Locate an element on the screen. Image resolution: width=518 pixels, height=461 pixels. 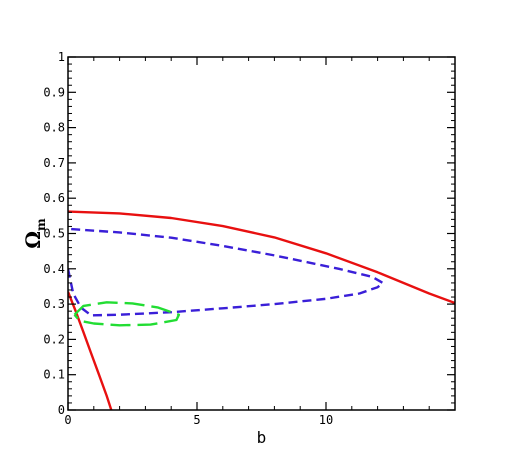
y-tick-label: 0.5 is located at coordinates (54, 234).